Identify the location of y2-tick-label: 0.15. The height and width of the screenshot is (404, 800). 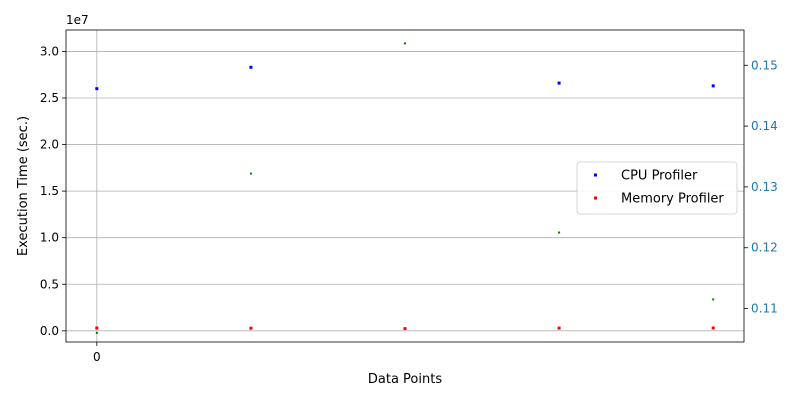
(764, 65).